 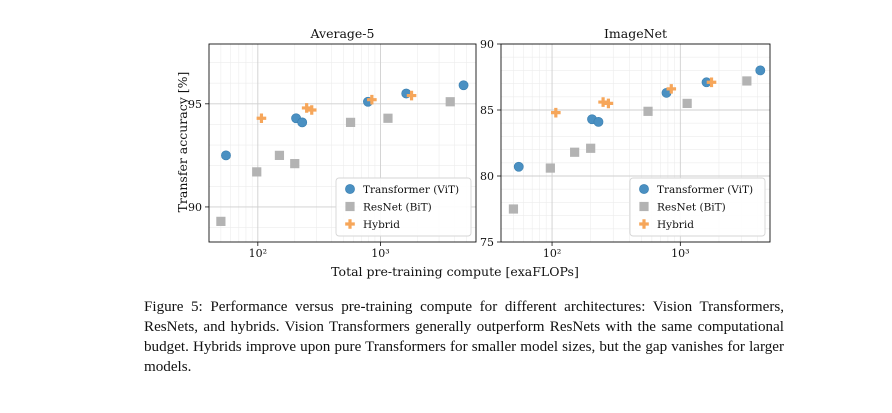 What do you see at coordinates (342, 33) in the screenshot?
I see `panel-title: Average-5` at bounding box center [342, 33].